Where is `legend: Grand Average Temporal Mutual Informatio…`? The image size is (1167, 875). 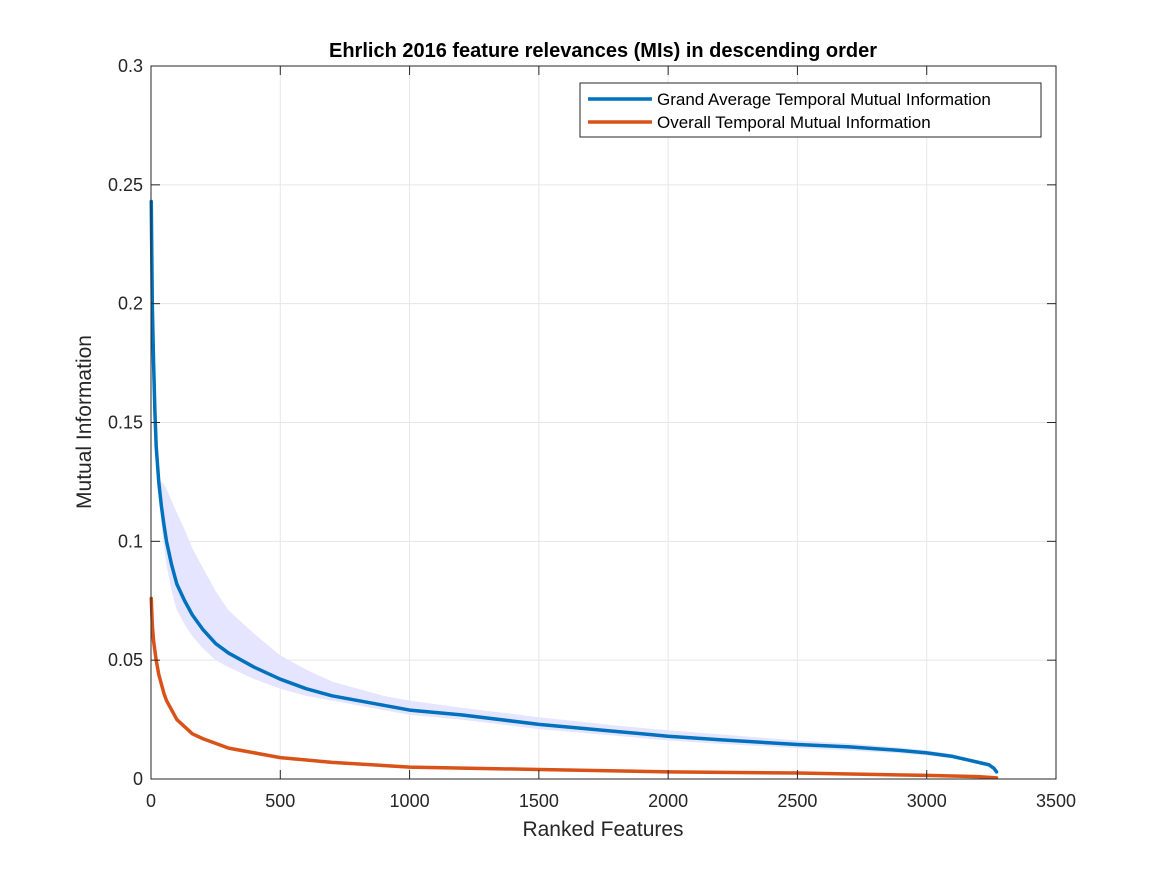
legend: Grand Average Temporal Mutual Informatio… is located at coordinates (810, 110).